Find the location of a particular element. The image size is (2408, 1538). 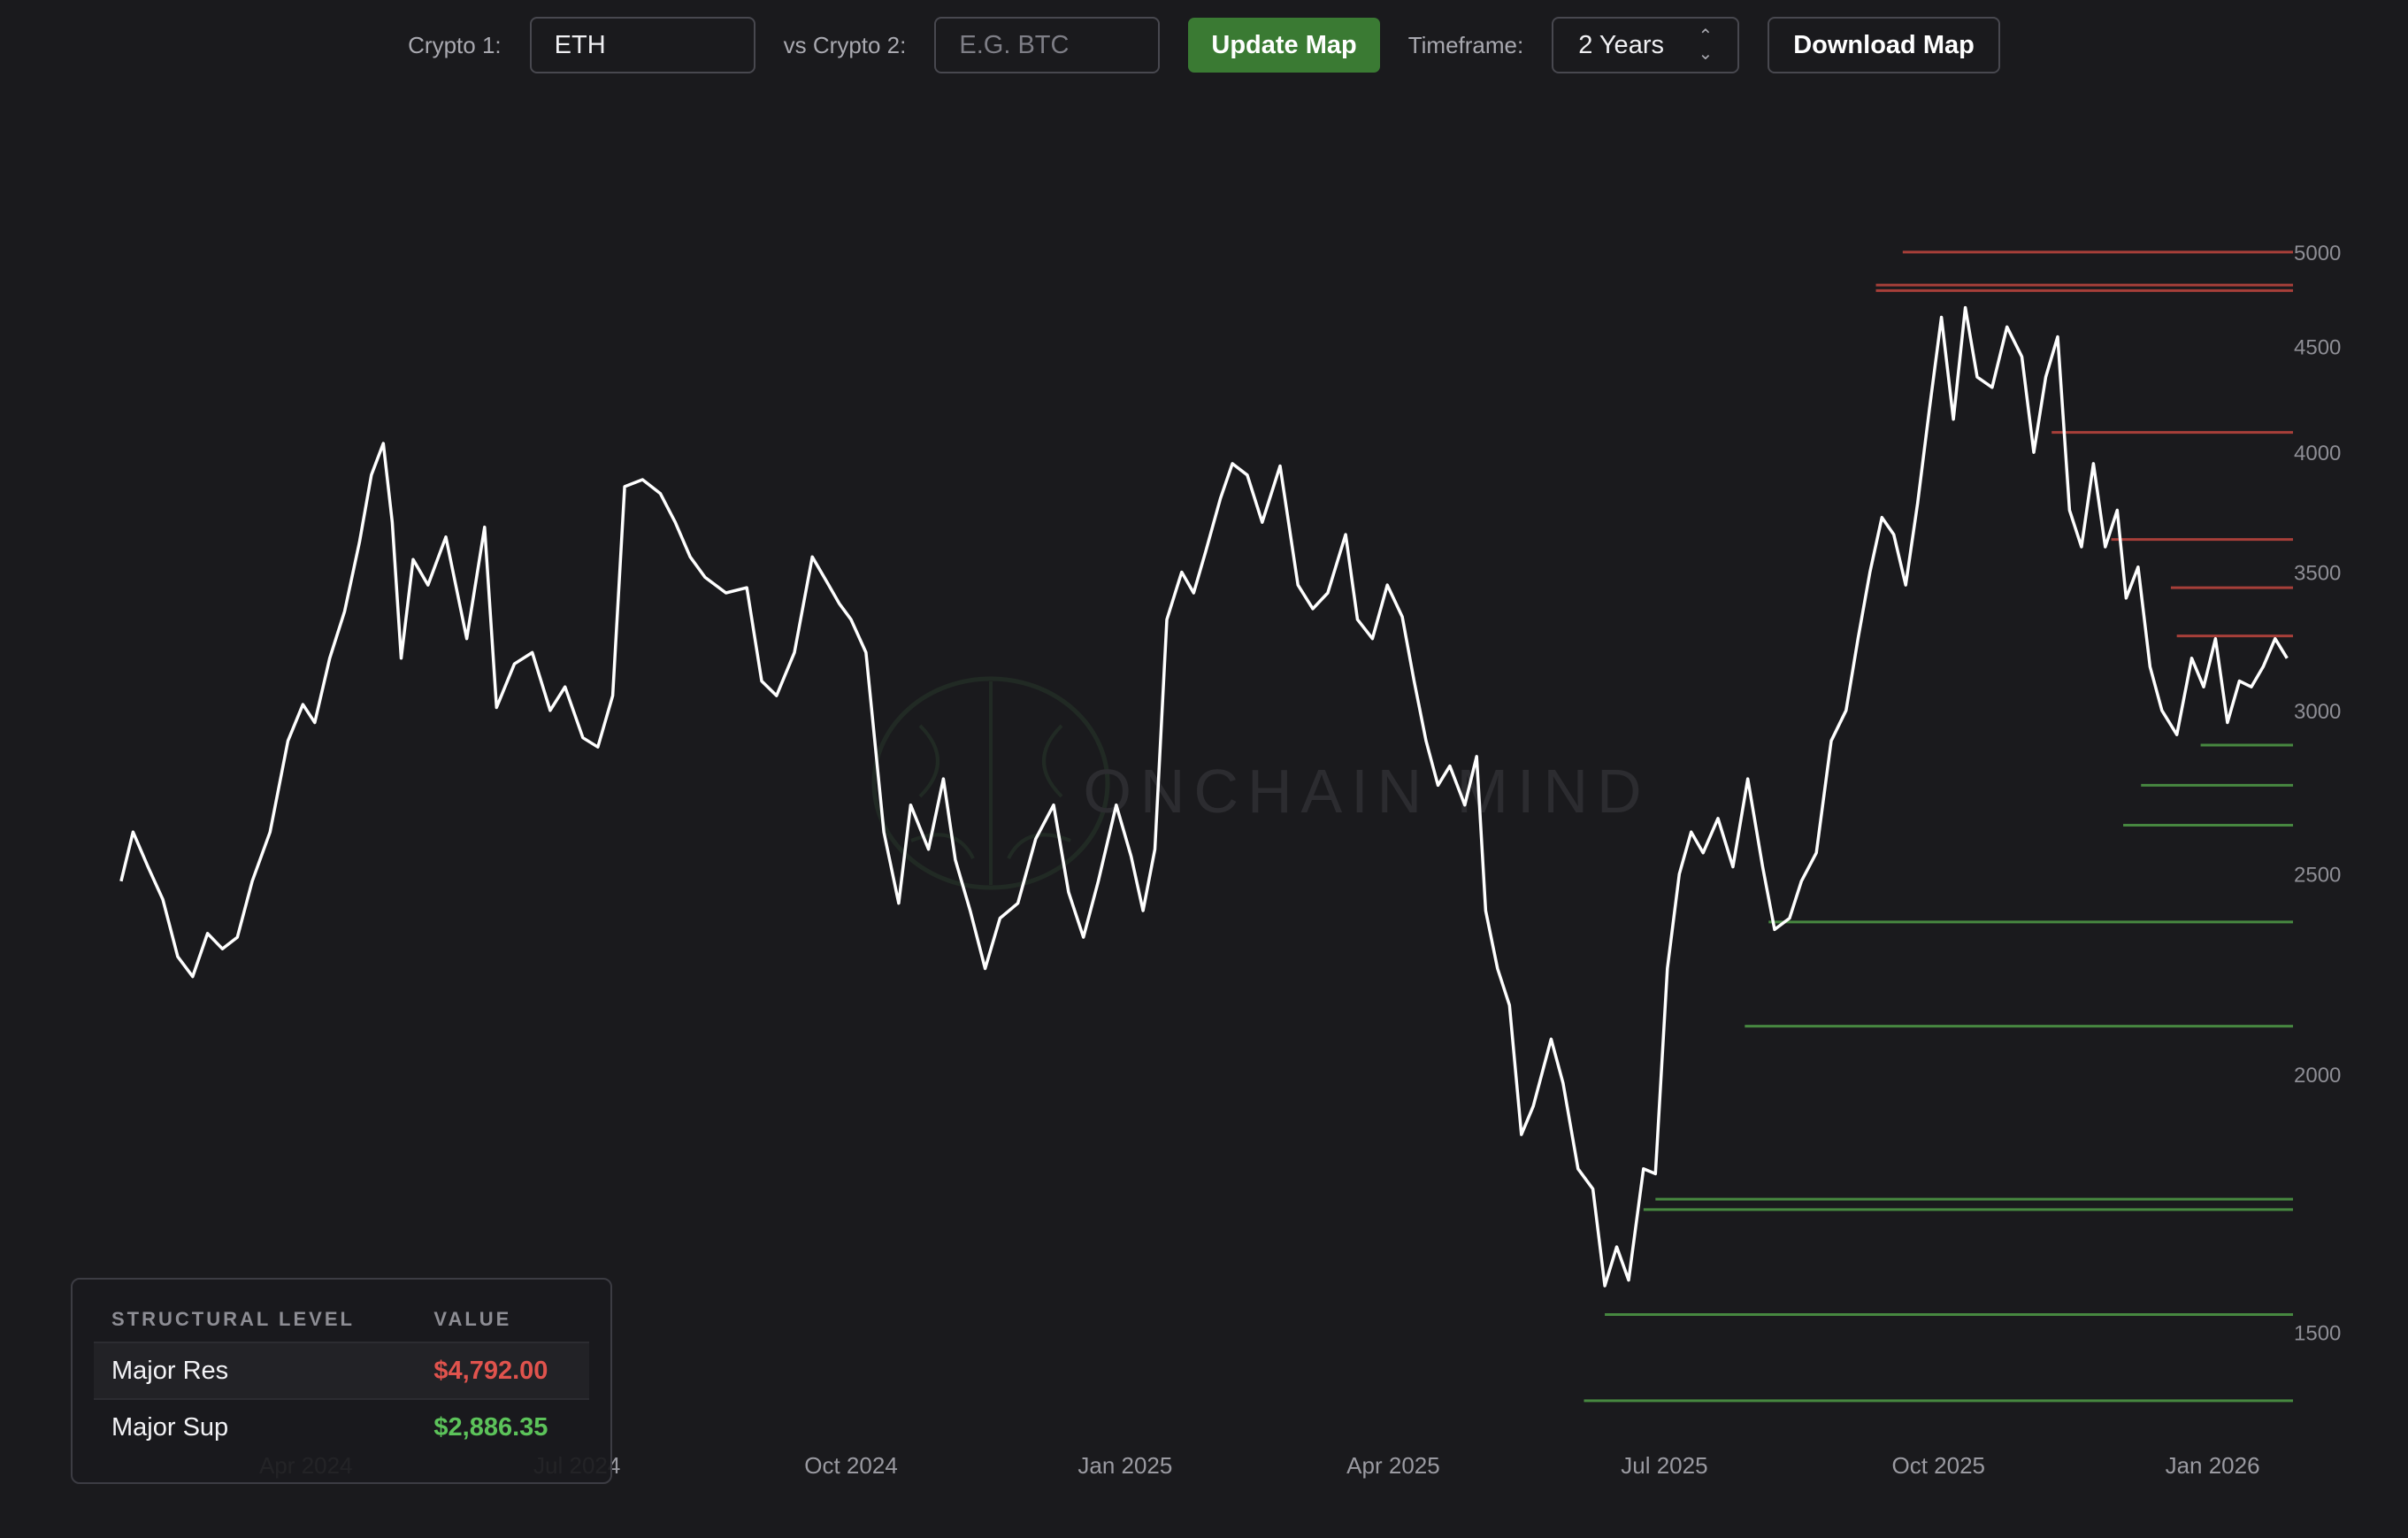

y-tick-label: 4000 is located at coordinates (2318, 453).